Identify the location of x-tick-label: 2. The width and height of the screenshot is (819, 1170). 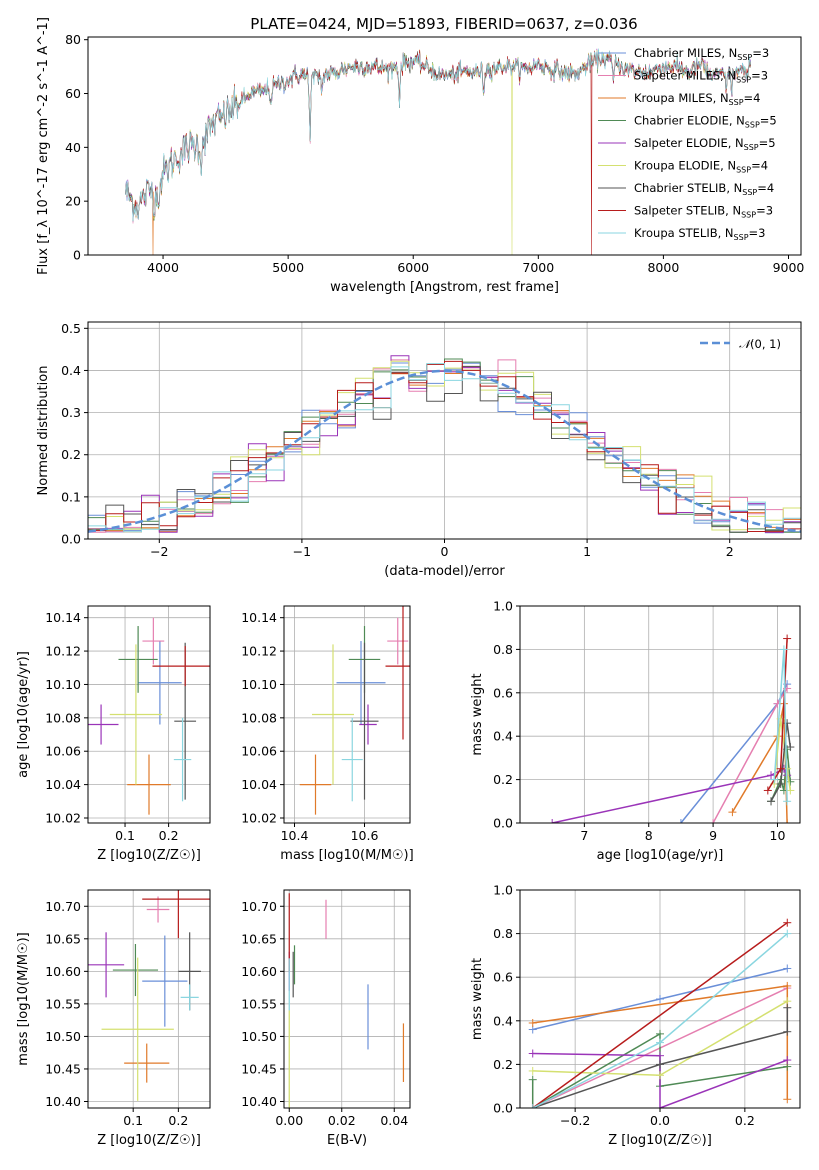
(730, 551).